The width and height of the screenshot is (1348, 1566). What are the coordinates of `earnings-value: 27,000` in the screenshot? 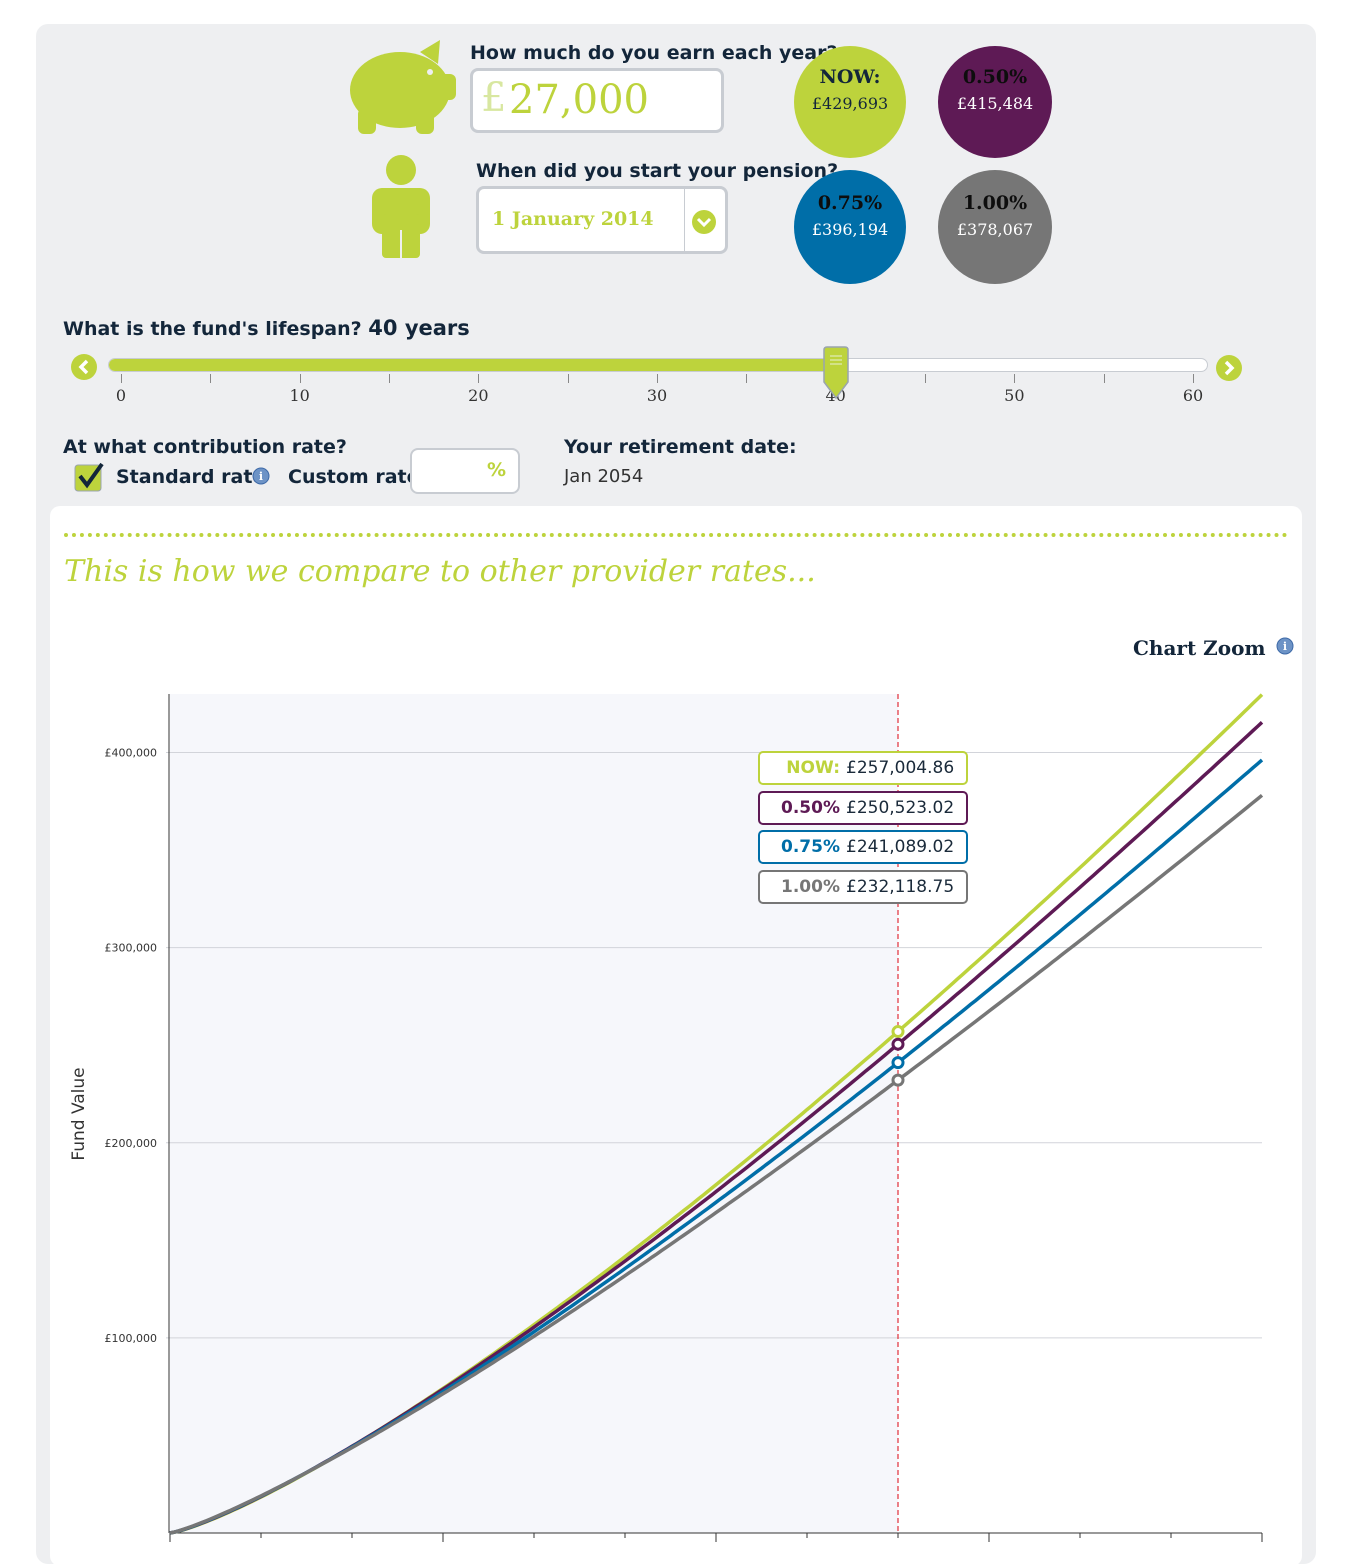 It's located at (579, 100).